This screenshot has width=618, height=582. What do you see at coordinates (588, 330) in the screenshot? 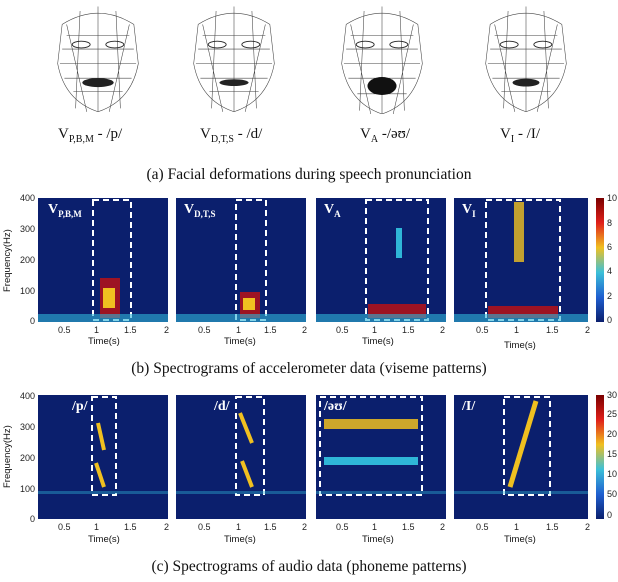
I see `xtick-b4-2: 2` at bounding box center [588, 330].